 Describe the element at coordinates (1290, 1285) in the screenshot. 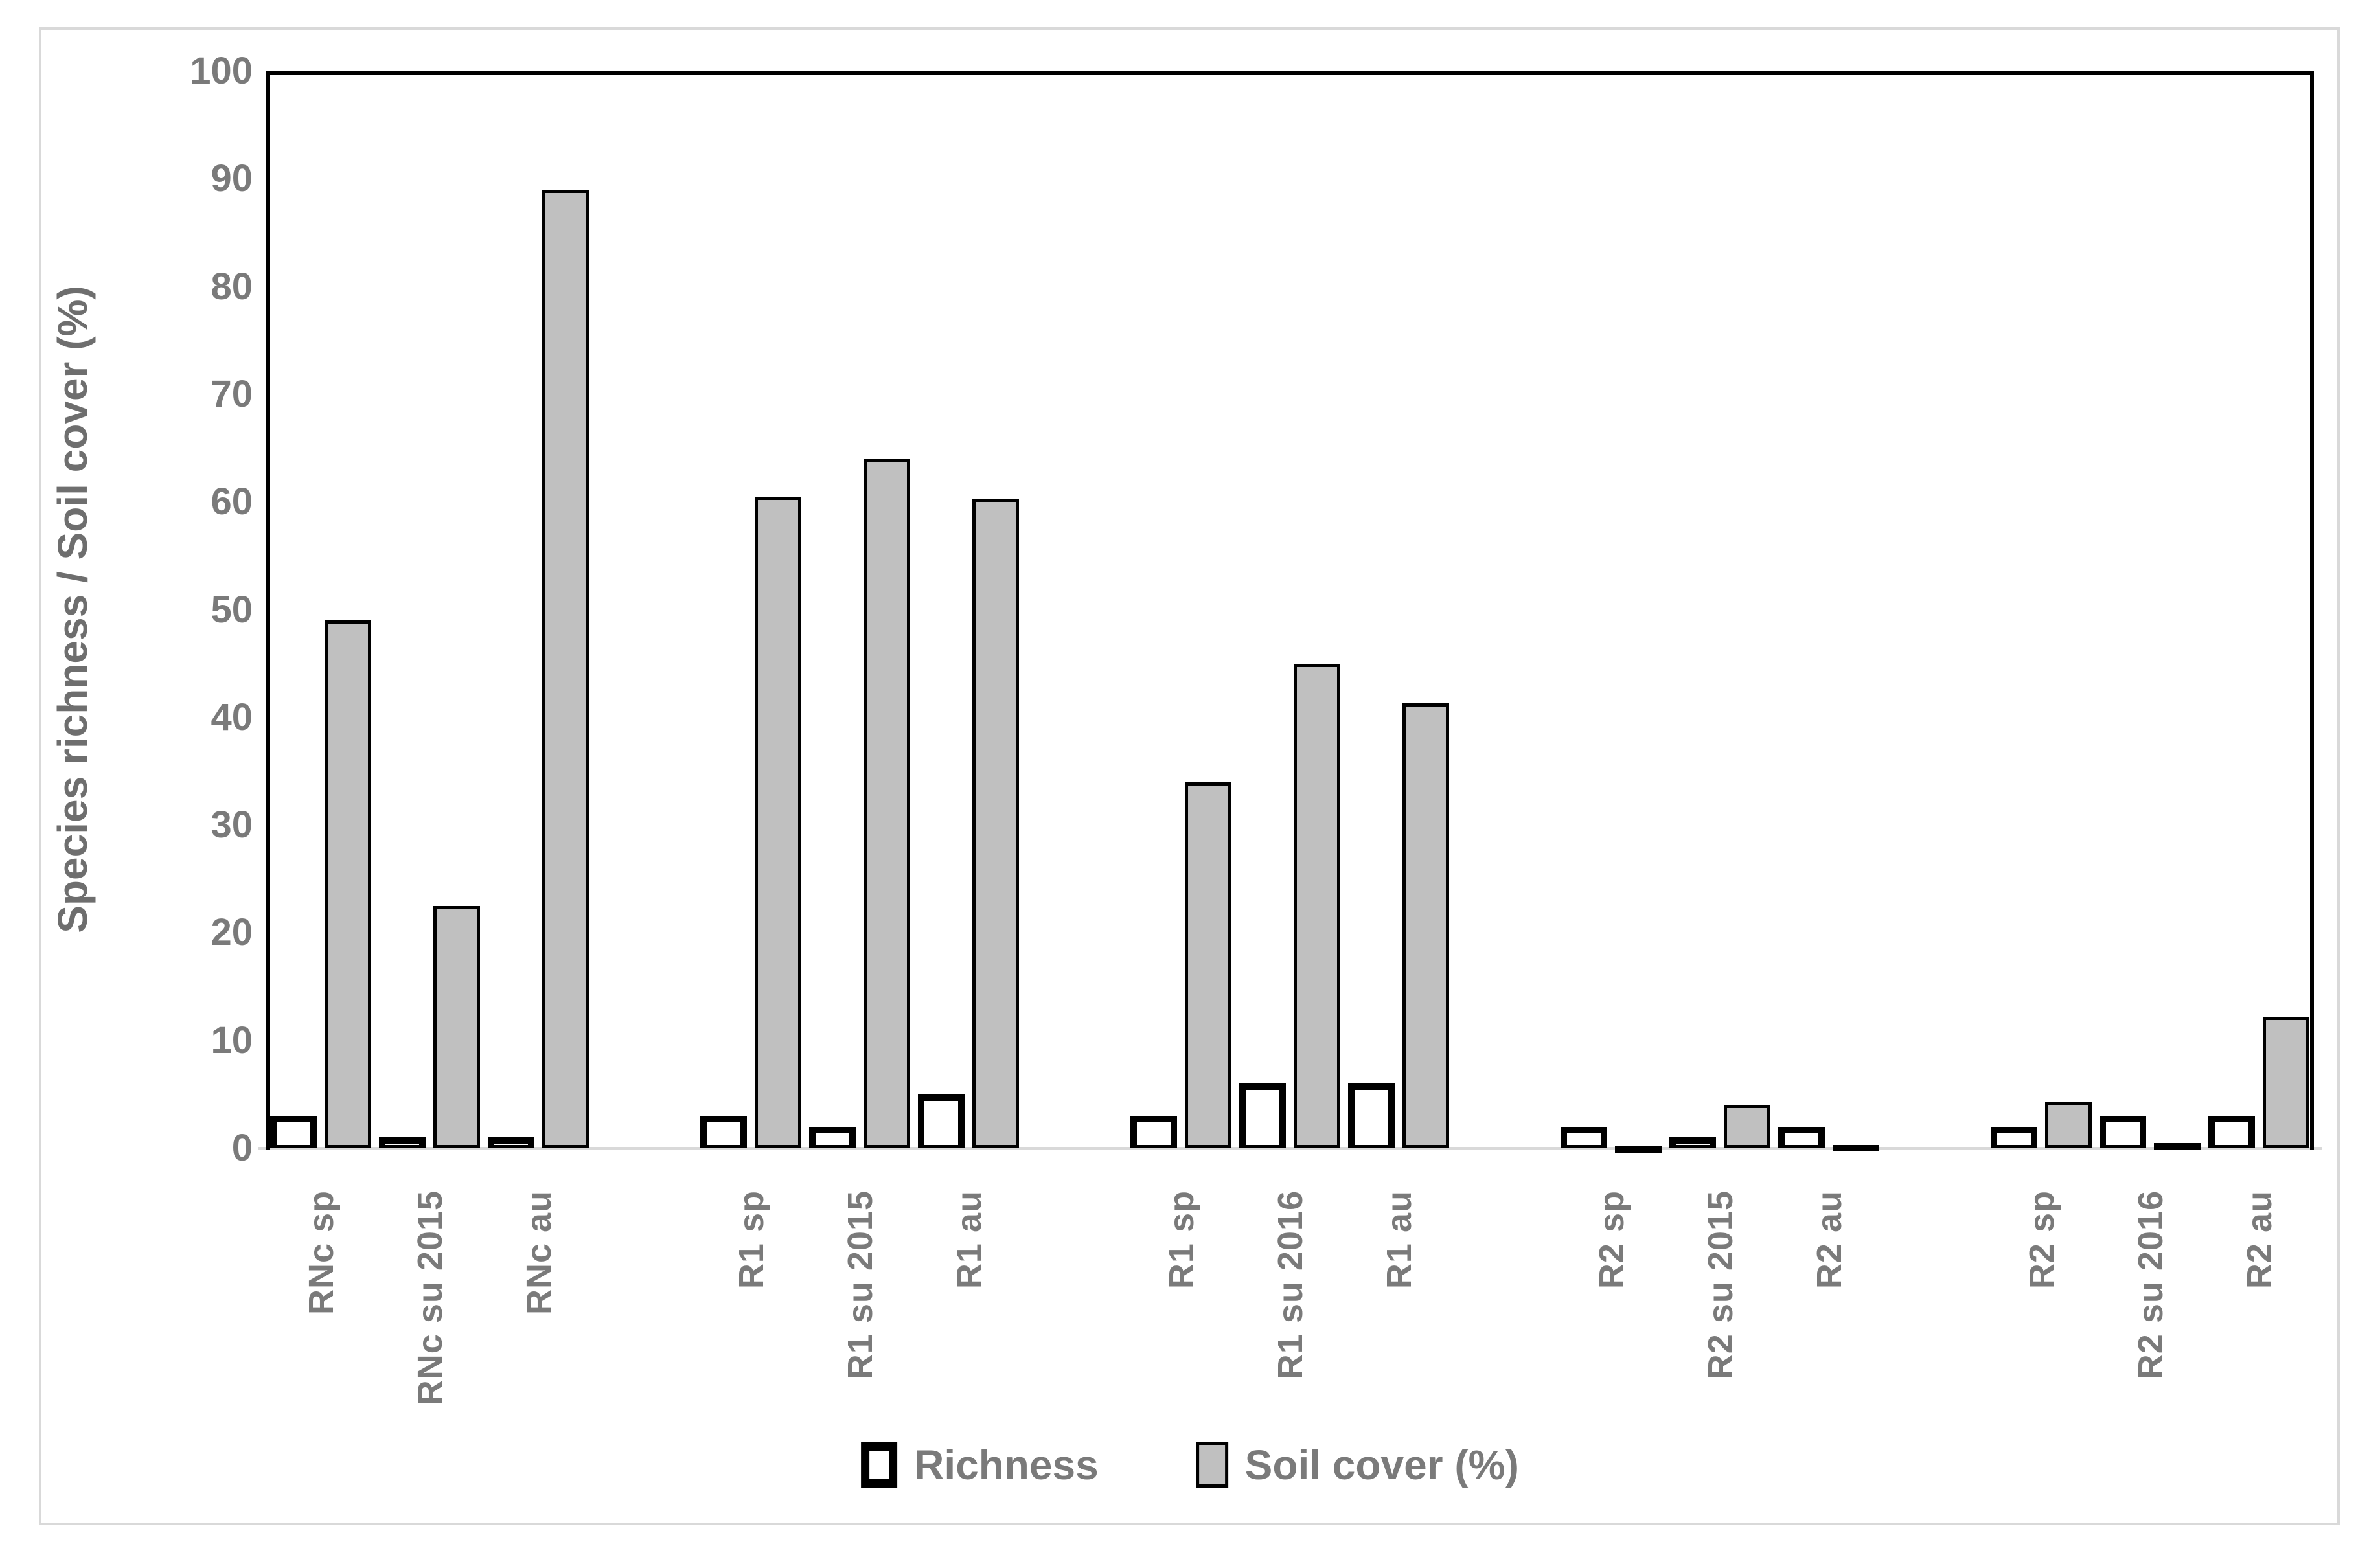

I see `x-category-label: R1 su 2016` at that location.